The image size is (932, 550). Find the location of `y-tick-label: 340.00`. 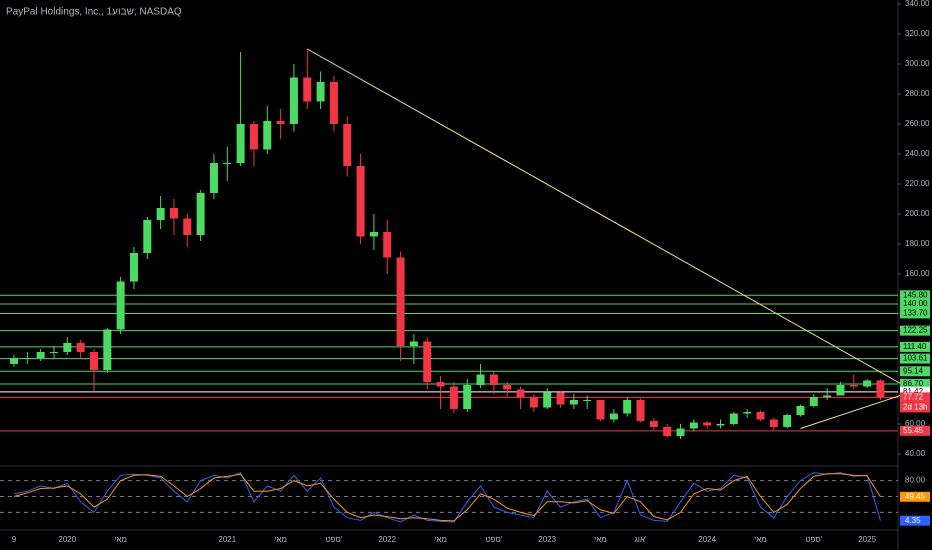

y-tick-label: 340.00 is located at coordinates (917, 4).